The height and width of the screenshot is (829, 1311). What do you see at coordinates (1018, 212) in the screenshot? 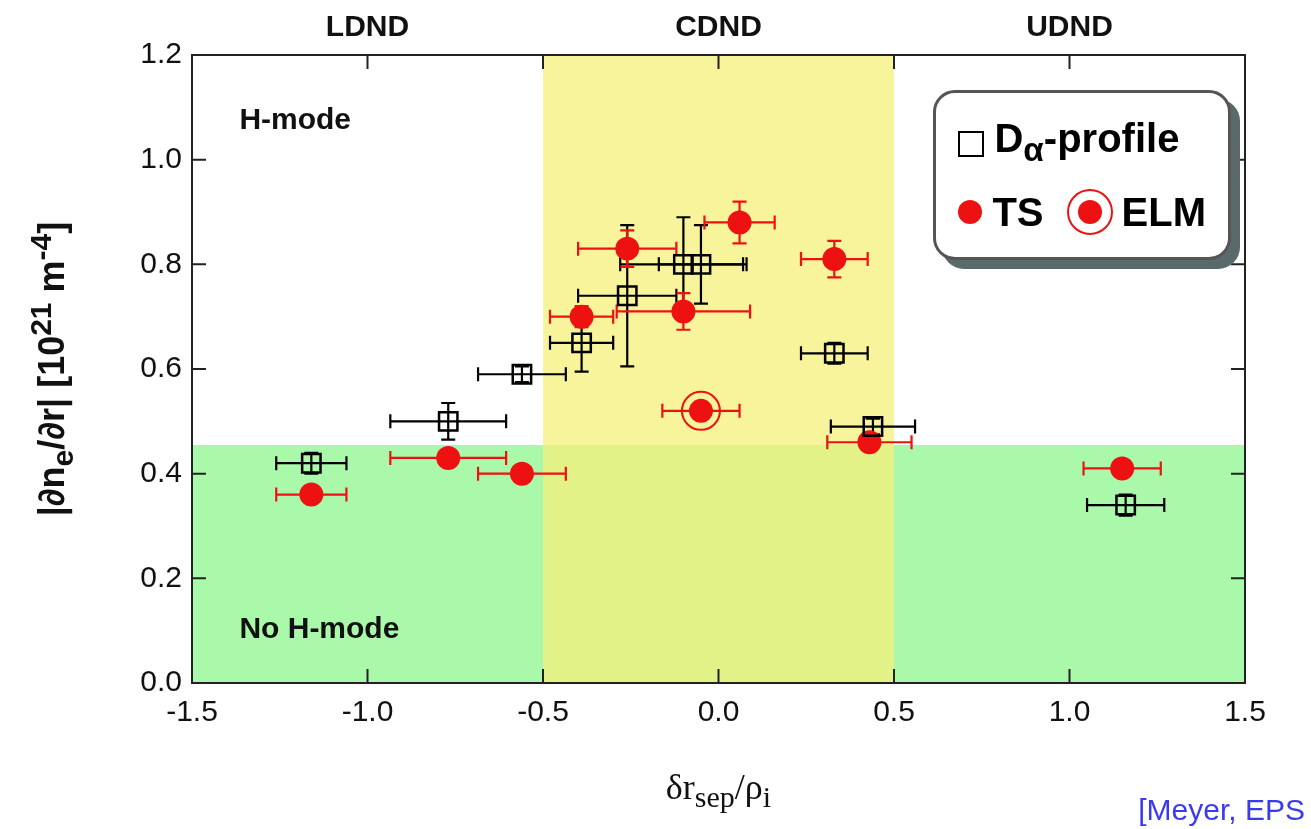
I see `legend-label: TS` at bounding box center [1018, 212].